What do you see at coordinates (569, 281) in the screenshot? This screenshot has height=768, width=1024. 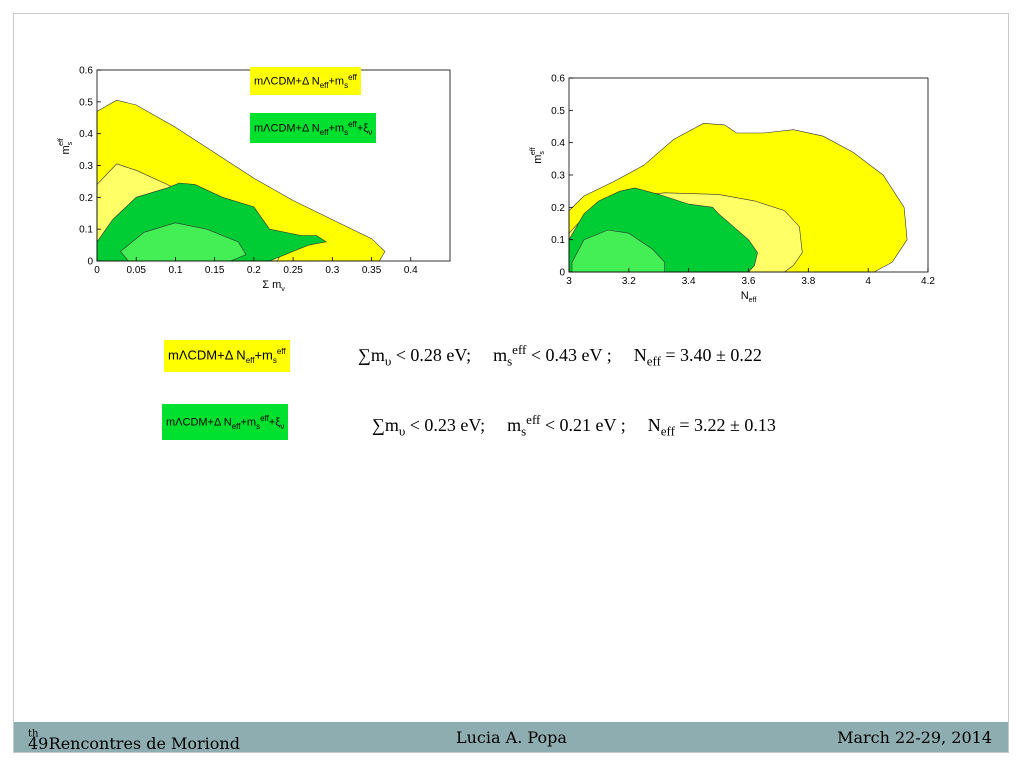 I see `x-tick-label: 3` at bounding box center [569, 281].